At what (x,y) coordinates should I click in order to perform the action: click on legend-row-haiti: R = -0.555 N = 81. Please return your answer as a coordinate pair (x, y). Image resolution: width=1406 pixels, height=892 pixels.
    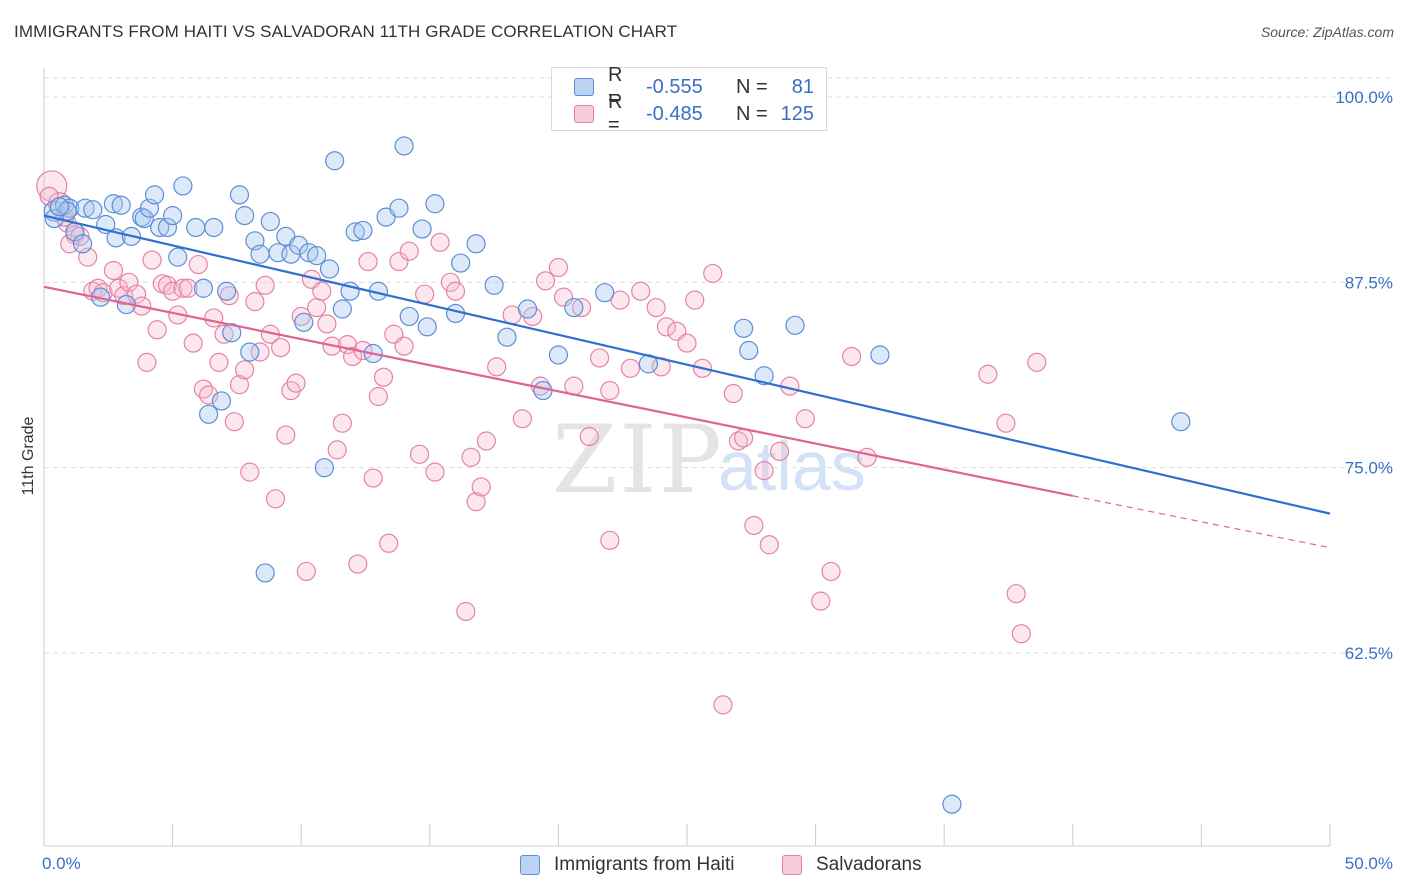
    Looking at the image, I should click on (694, 86).